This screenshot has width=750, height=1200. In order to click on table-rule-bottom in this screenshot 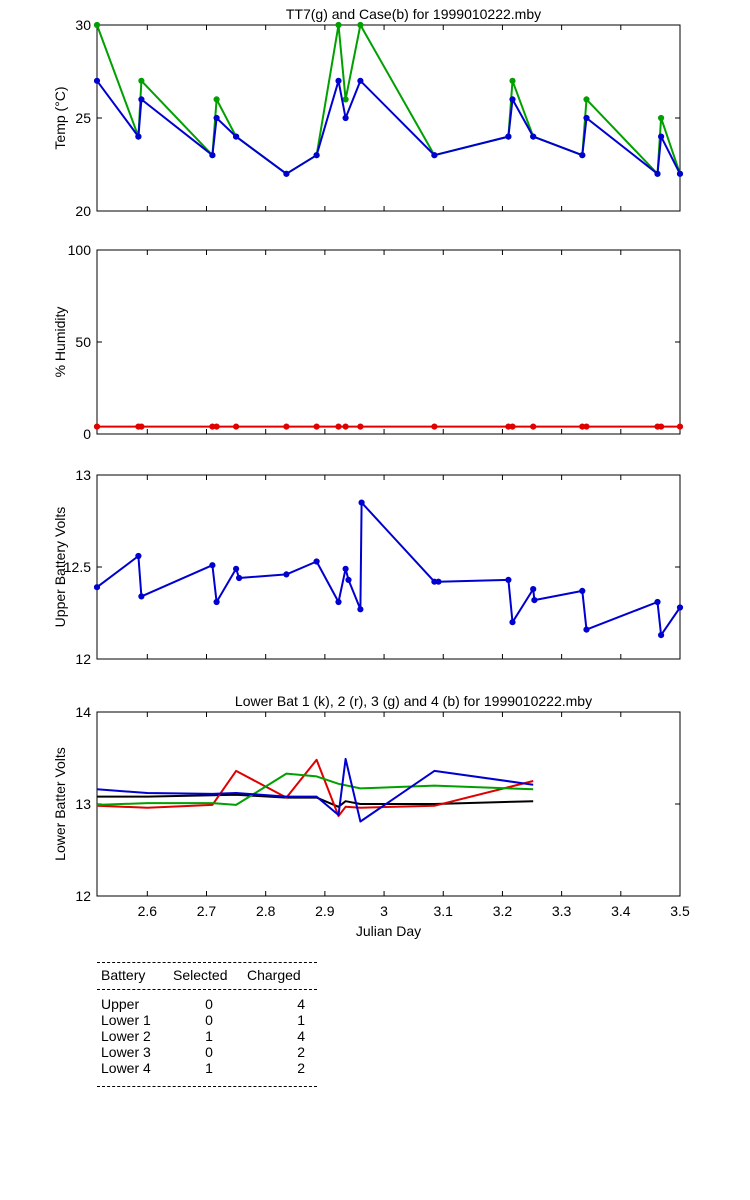, I will do `click(207, 1086)`.